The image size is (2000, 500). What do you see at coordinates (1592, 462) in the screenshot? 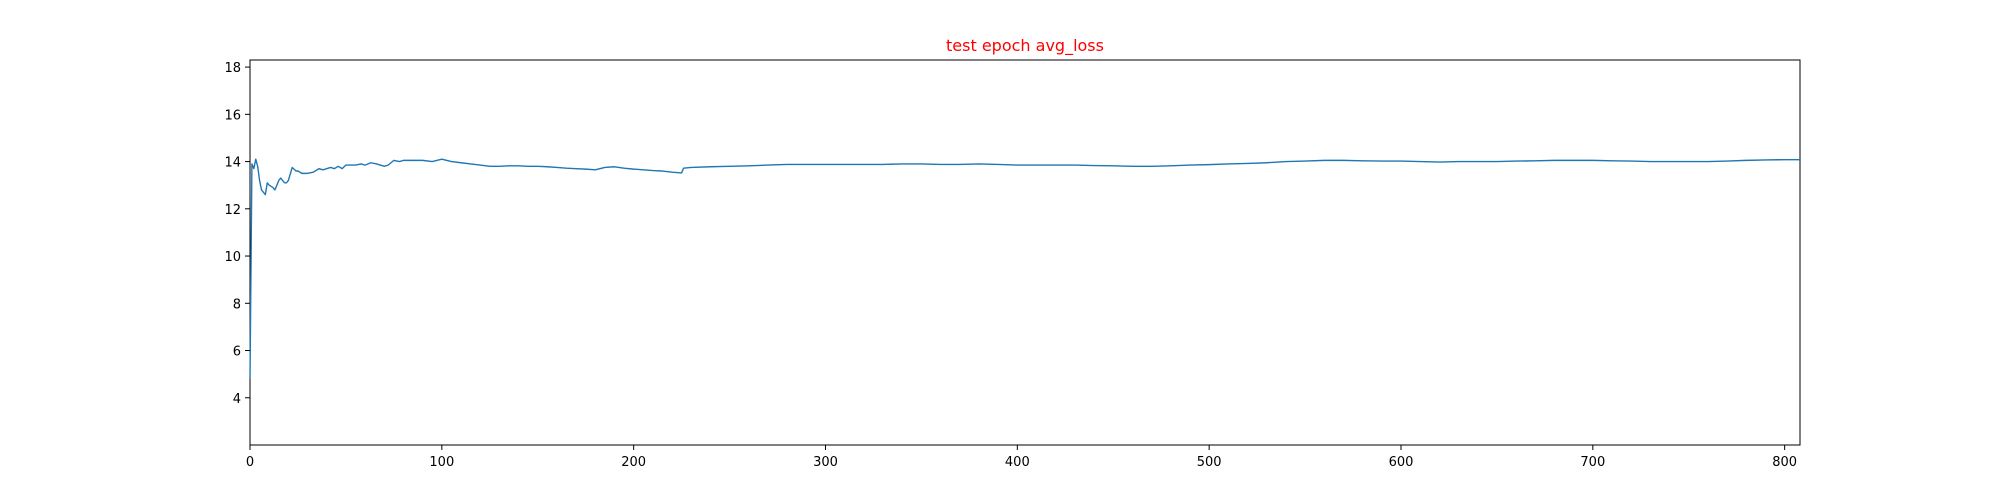
I see `x-tick-label: 700` at bounding box center [1592, 462].